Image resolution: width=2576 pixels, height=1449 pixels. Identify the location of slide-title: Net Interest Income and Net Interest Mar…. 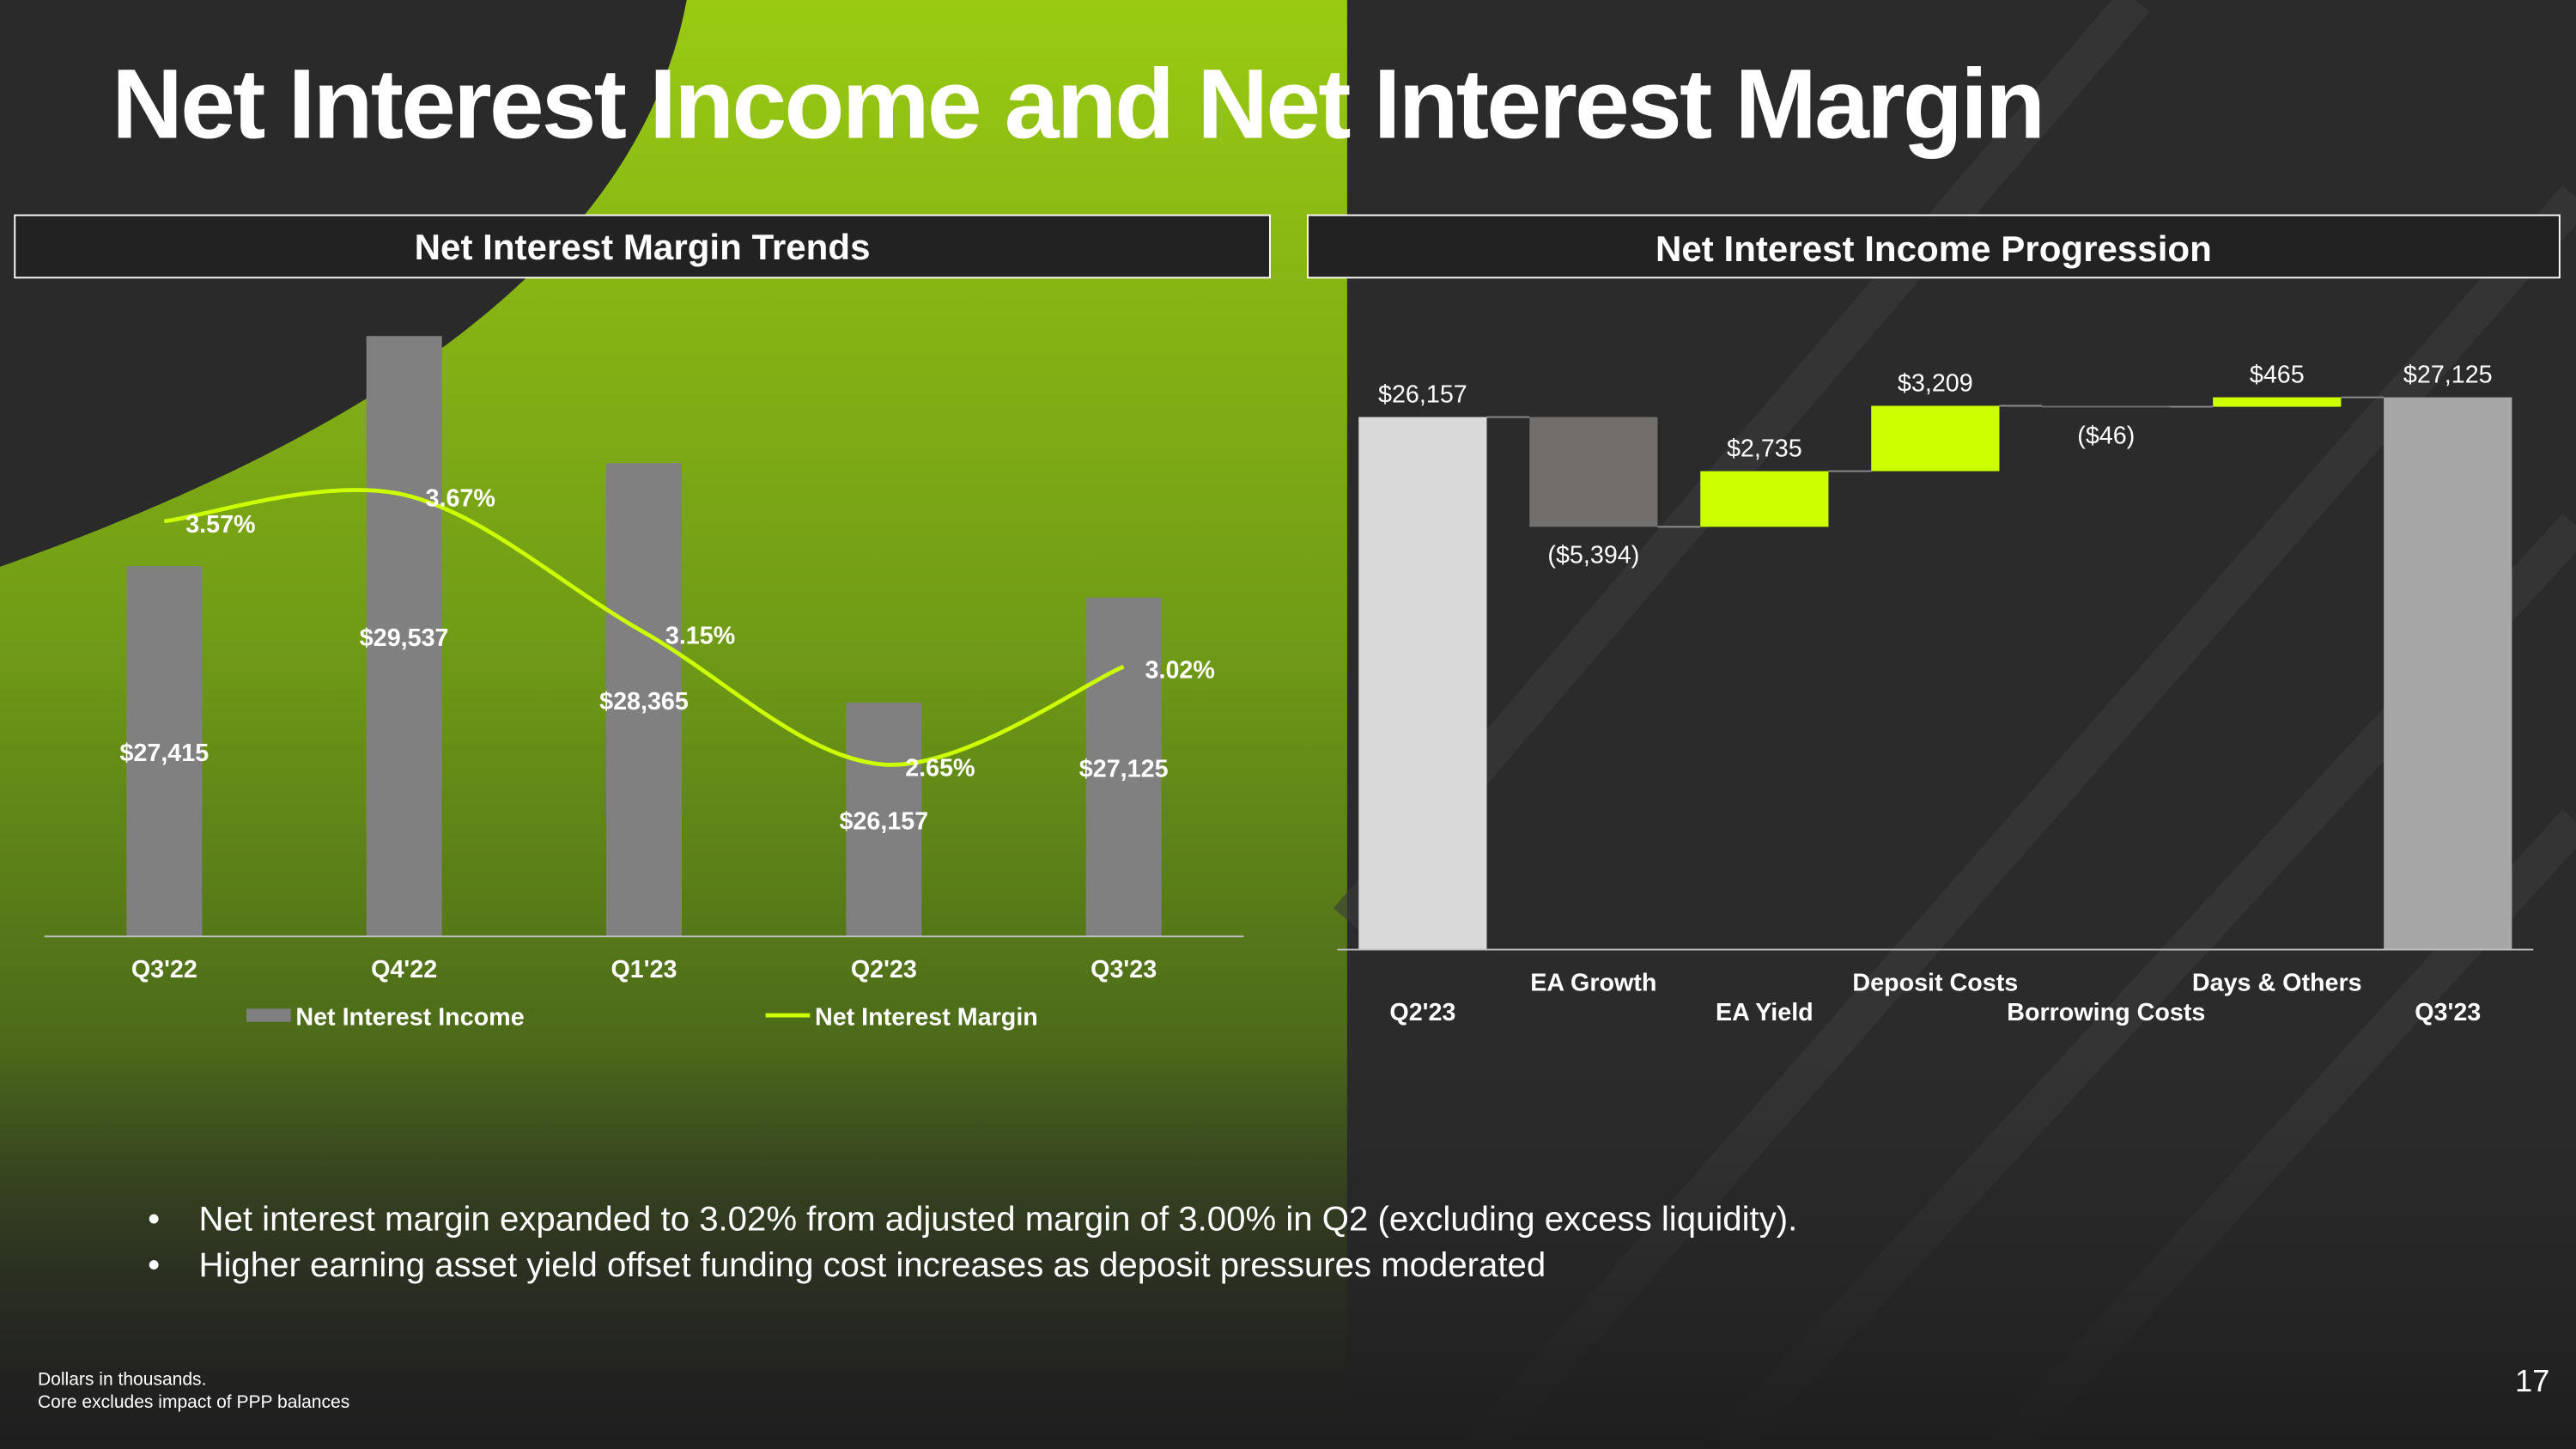
(1078, 105).